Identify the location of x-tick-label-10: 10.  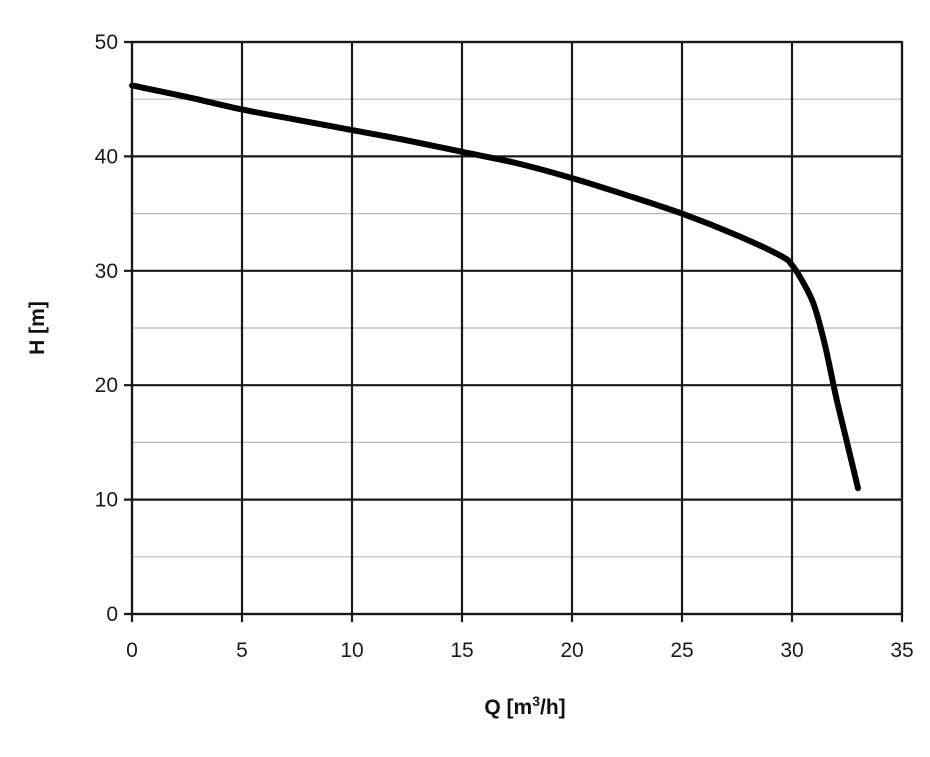
(351, 650).